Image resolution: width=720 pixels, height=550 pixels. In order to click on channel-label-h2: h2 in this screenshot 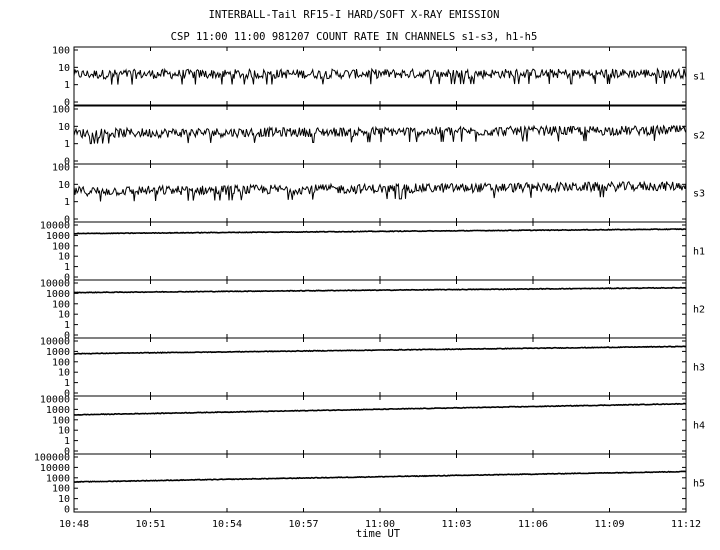, I will do `click(699, 310)`.